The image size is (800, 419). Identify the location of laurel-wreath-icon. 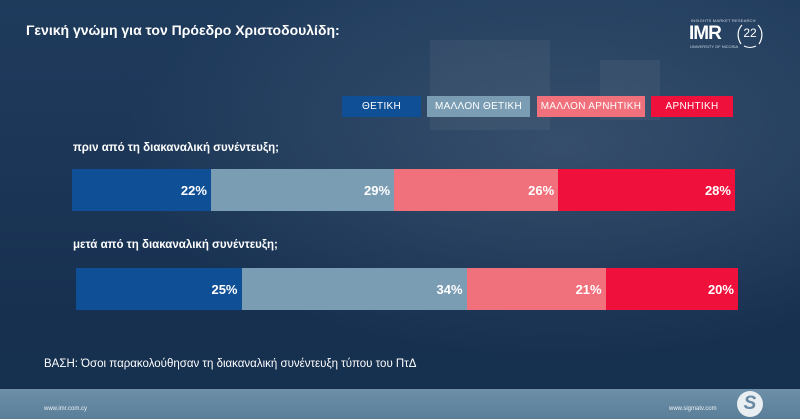
(750, 36).